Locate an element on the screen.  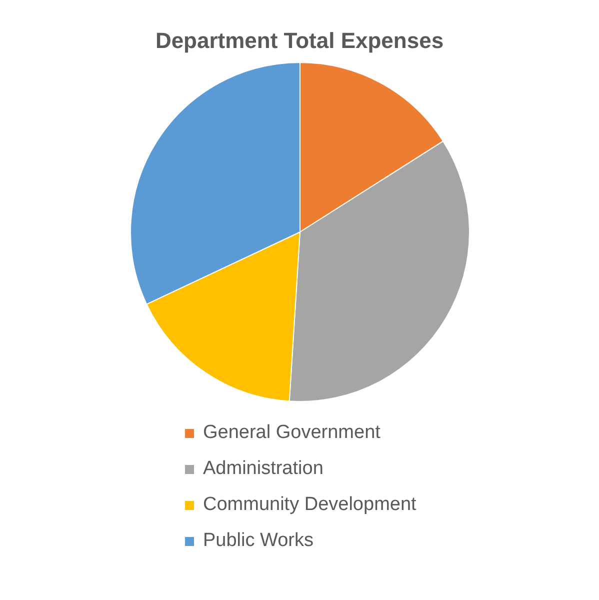
chart-title: Department Total Expenses is located at coordinates (299, 41).